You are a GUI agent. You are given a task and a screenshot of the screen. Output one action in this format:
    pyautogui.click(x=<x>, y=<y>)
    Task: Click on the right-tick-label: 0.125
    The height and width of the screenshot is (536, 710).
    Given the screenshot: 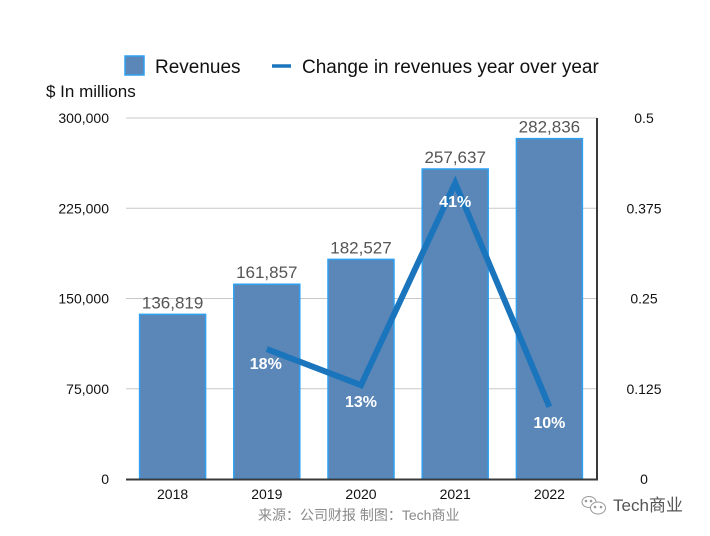 What is the action you would take?
    pyautogui.click(x=643, y=389)
    